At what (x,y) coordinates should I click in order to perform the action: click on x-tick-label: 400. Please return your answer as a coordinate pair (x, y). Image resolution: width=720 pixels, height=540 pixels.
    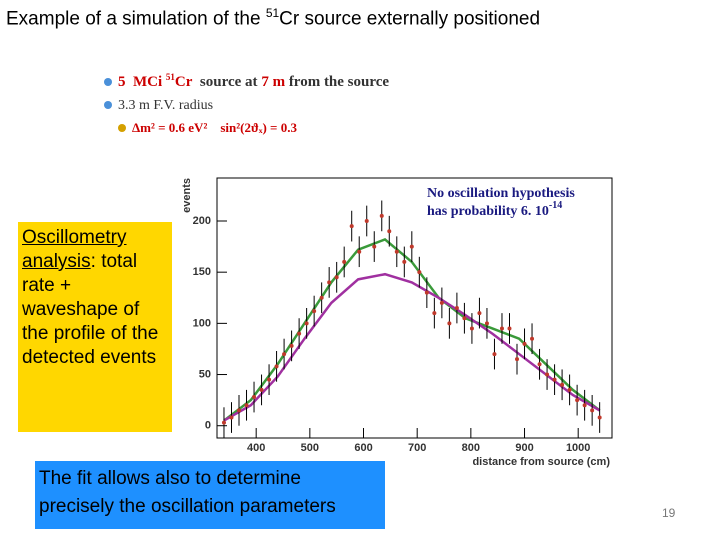
    Looking at the image, I should click on (256, 448).